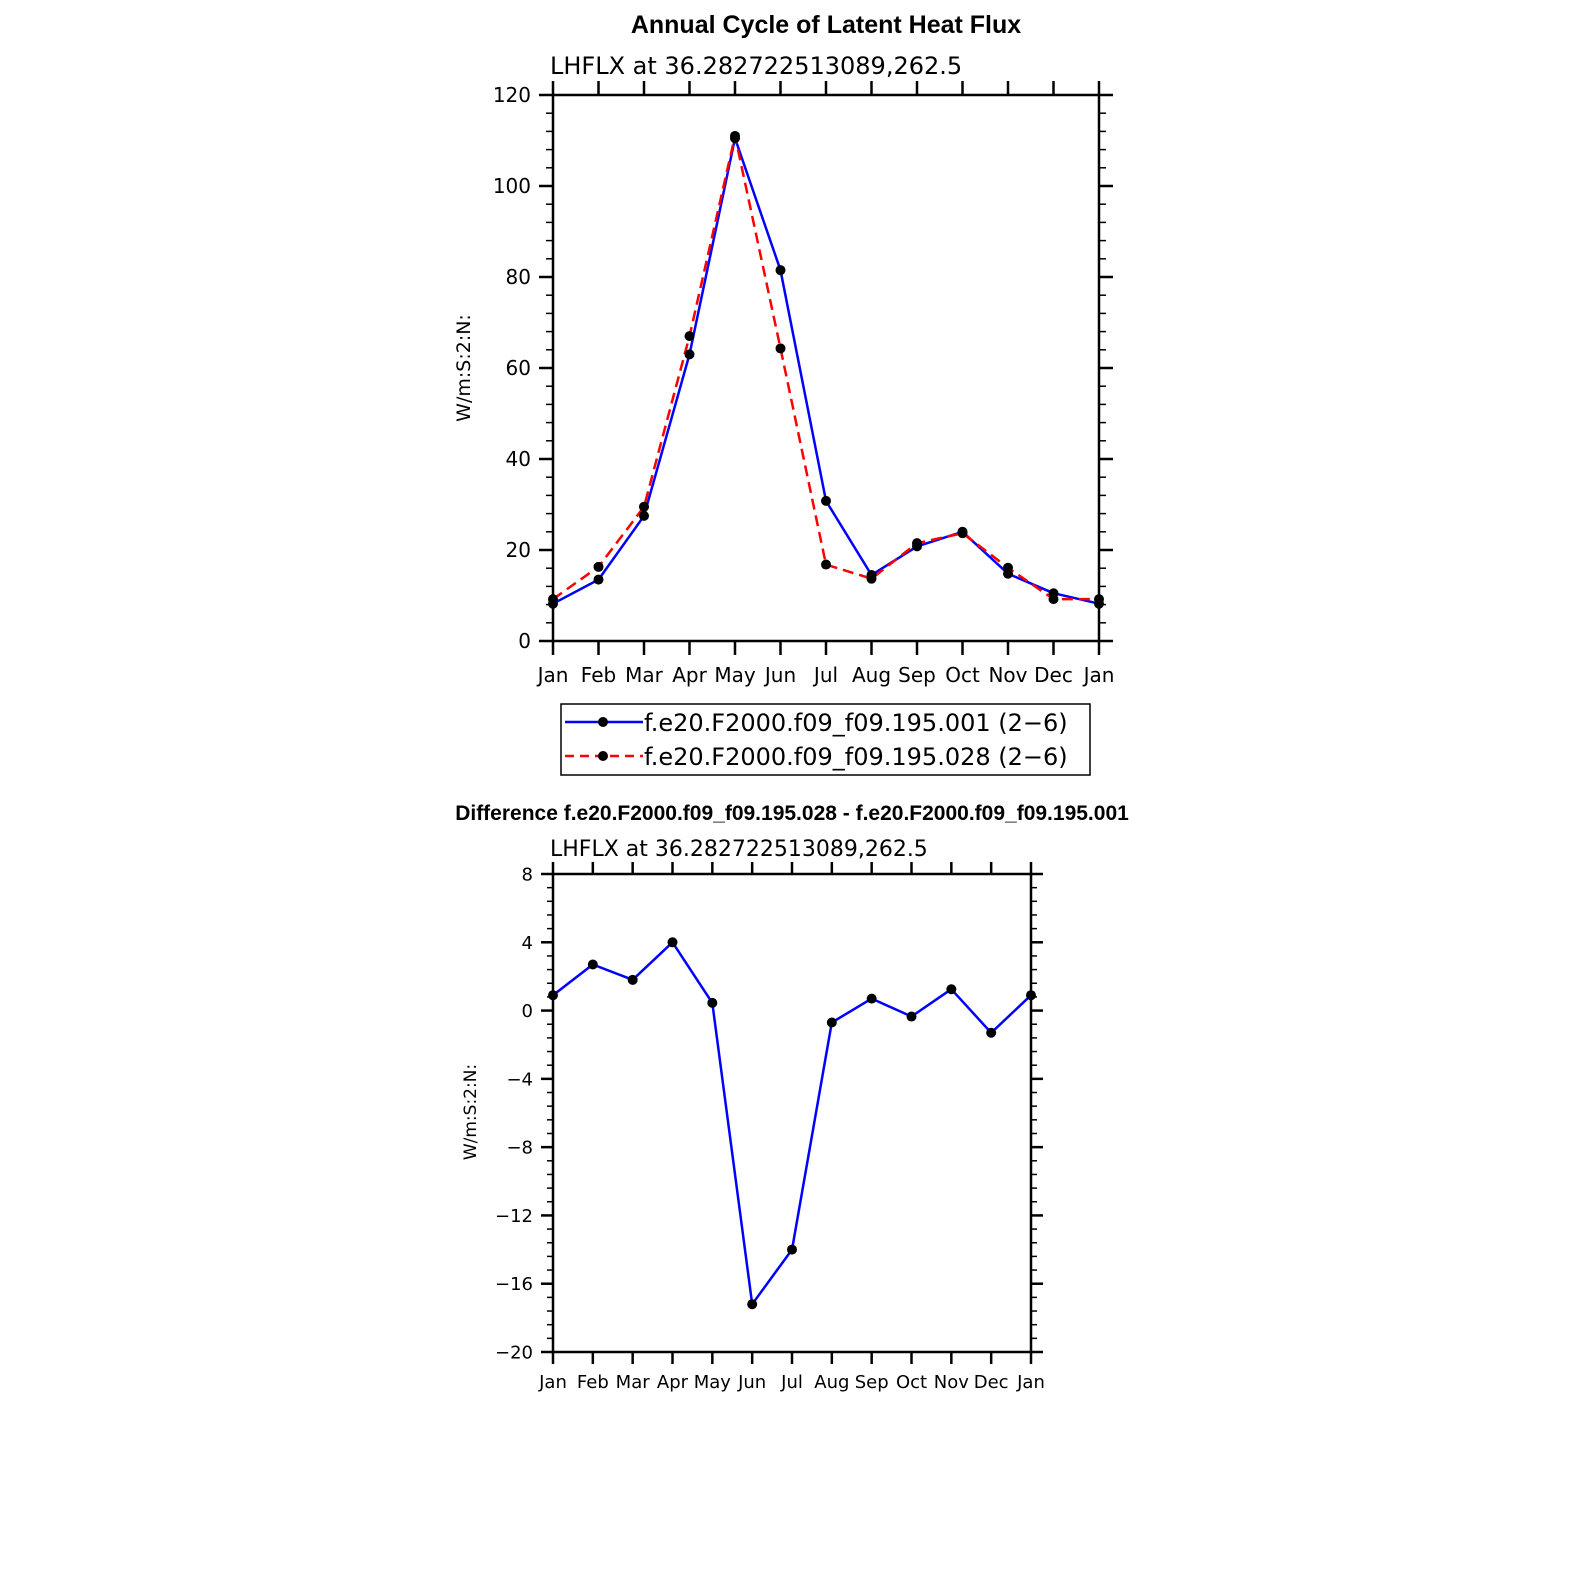 Image resolution: width=1574 pixels, height=1574 pixels. What do you see at coordinates (644, 675) in the screenshot?
I see `chart1-xtick-label: Mar` at bounding box center [644, 675].